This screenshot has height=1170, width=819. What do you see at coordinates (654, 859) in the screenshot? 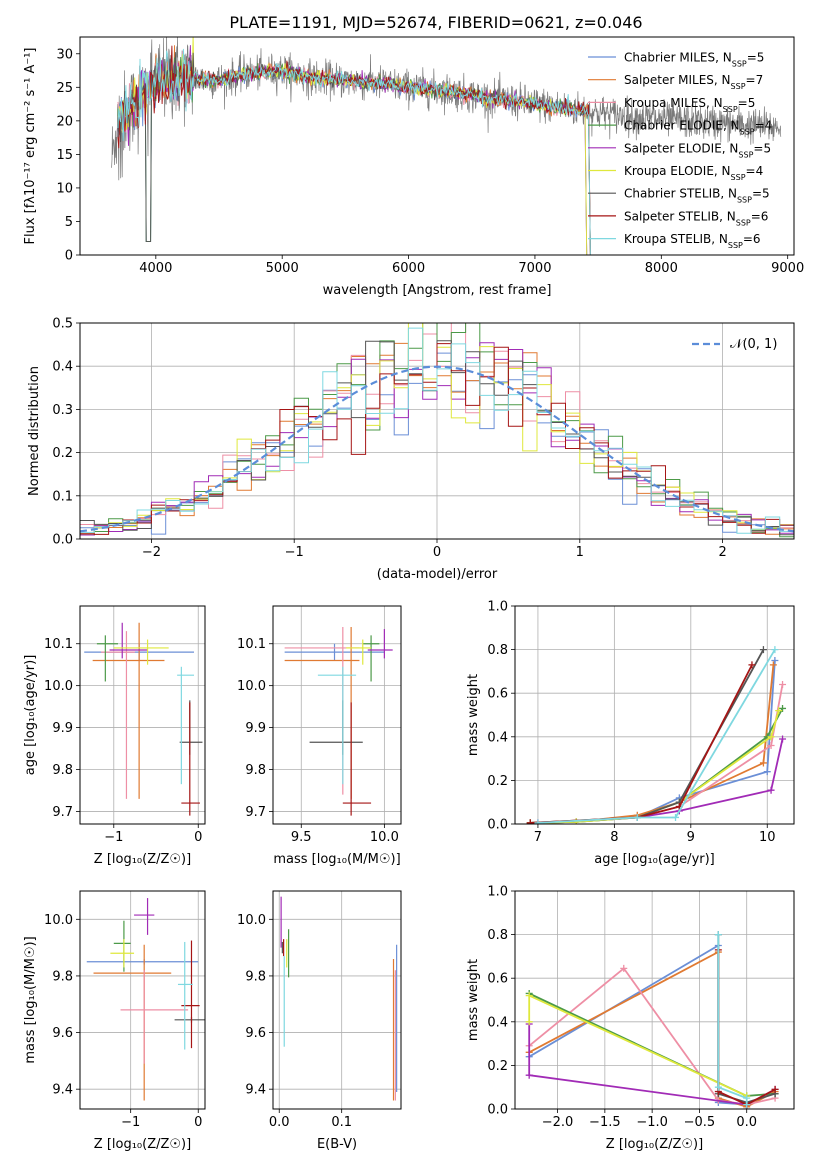
I see `x-axis-label: age [log₁₀(age/yr)]` at bounding box center [654, 859].